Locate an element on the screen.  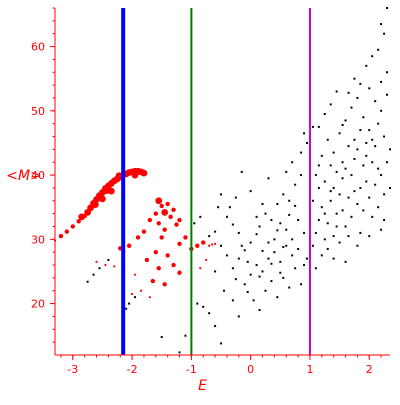
x-tick-label: 2 is located at coordinates (369, 369).